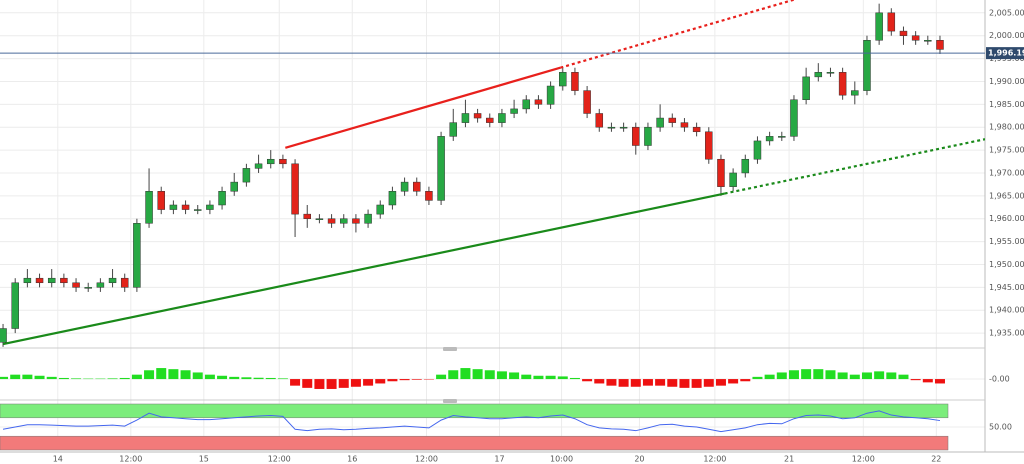 This screenshot has width=1024, height=464. I want to click on y-tick-label: 1,980.00, so click(1006, 127).